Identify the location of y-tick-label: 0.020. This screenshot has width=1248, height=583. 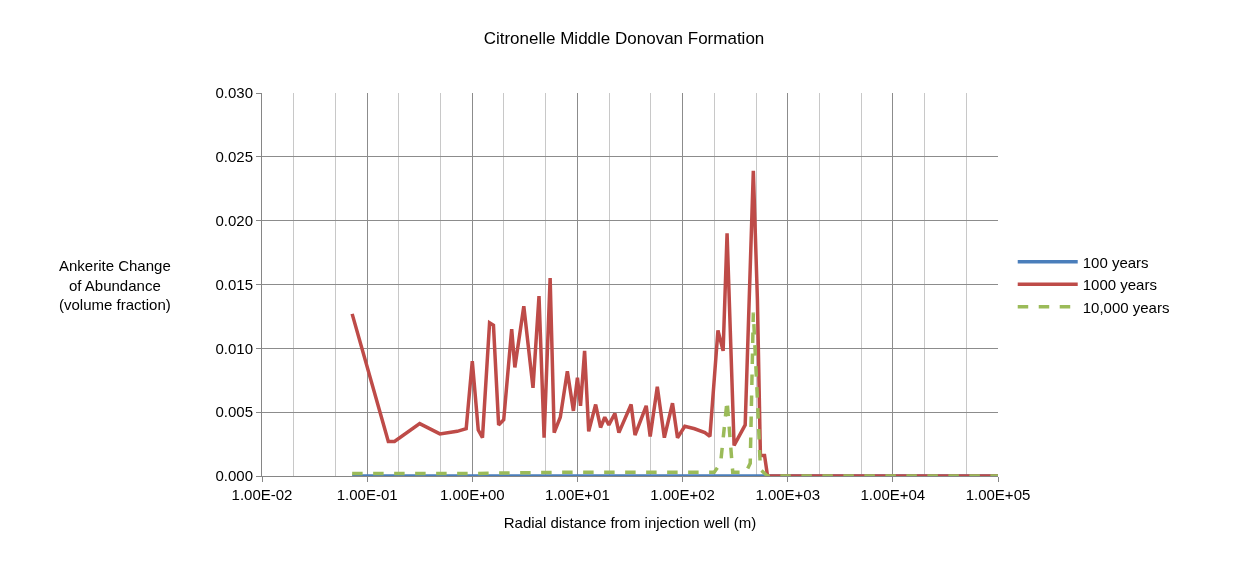
(234, 220).